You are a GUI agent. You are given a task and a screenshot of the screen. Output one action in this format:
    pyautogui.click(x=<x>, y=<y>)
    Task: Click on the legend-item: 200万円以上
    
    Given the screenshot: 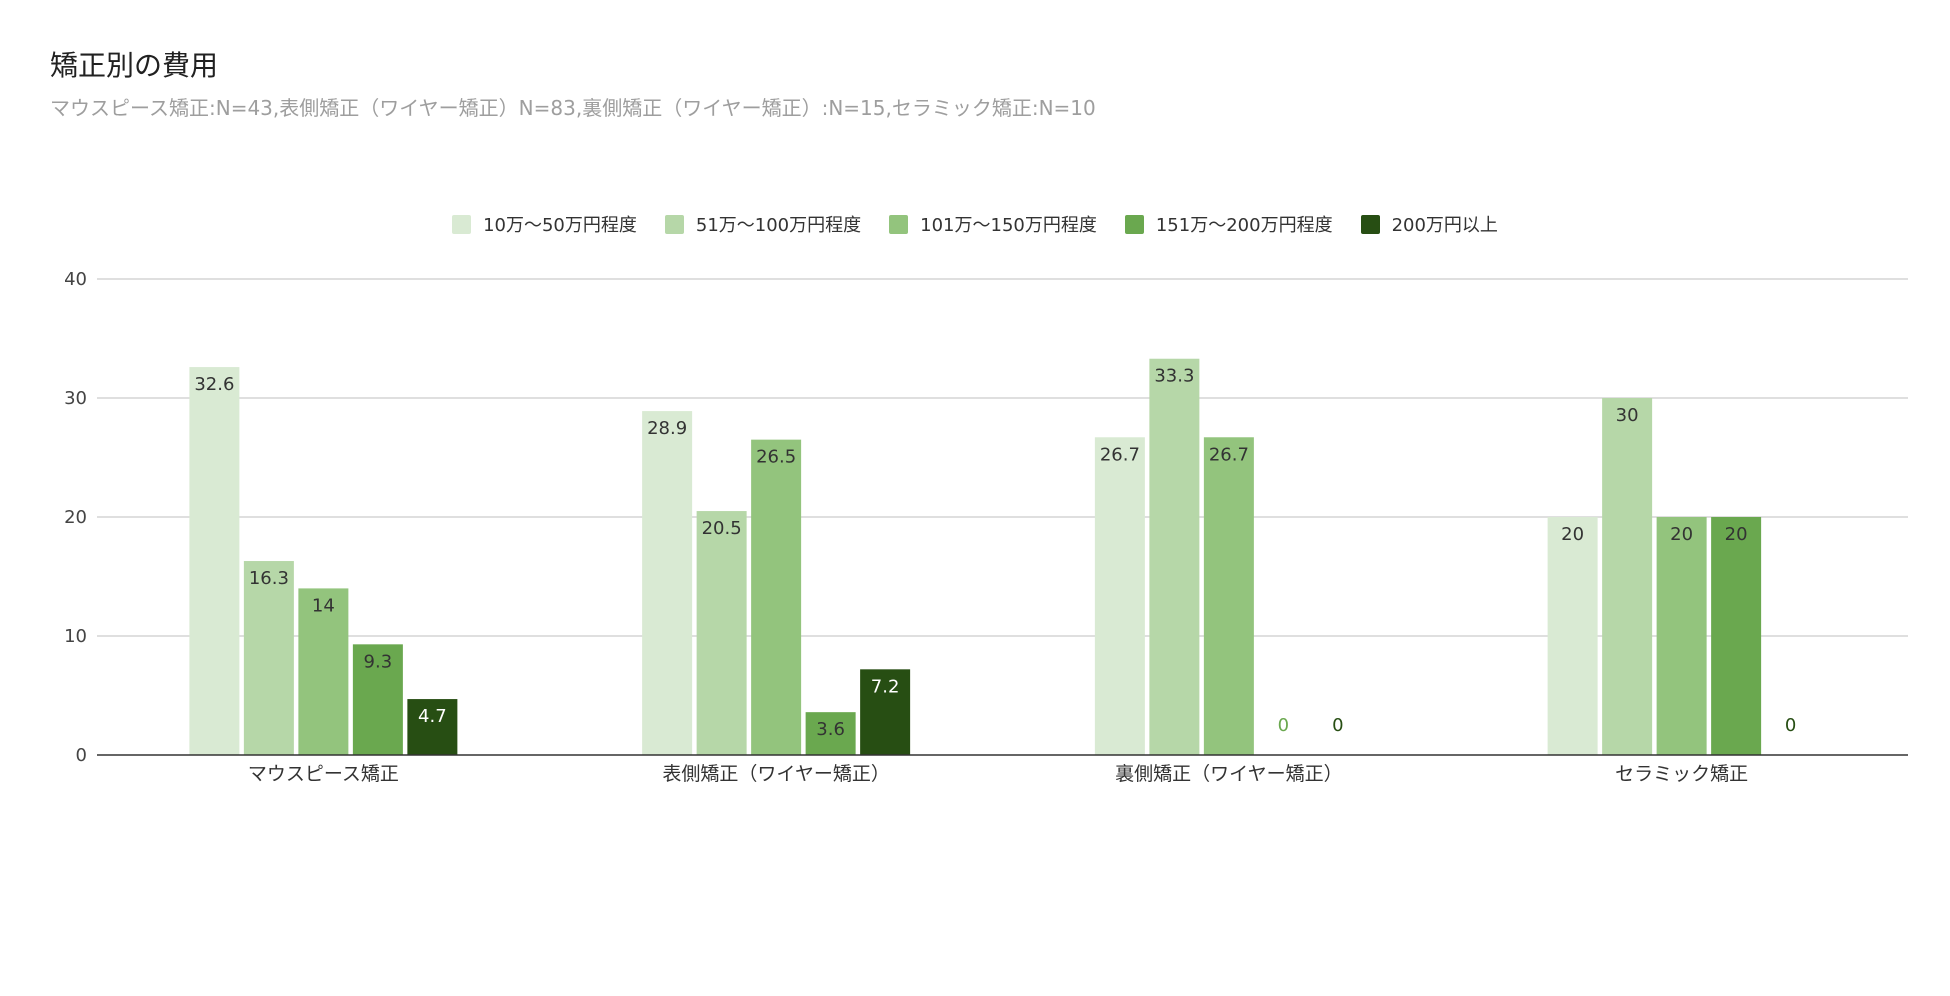 What is the action you would take?
    pyautogui.click(x=1429, y=224)
    